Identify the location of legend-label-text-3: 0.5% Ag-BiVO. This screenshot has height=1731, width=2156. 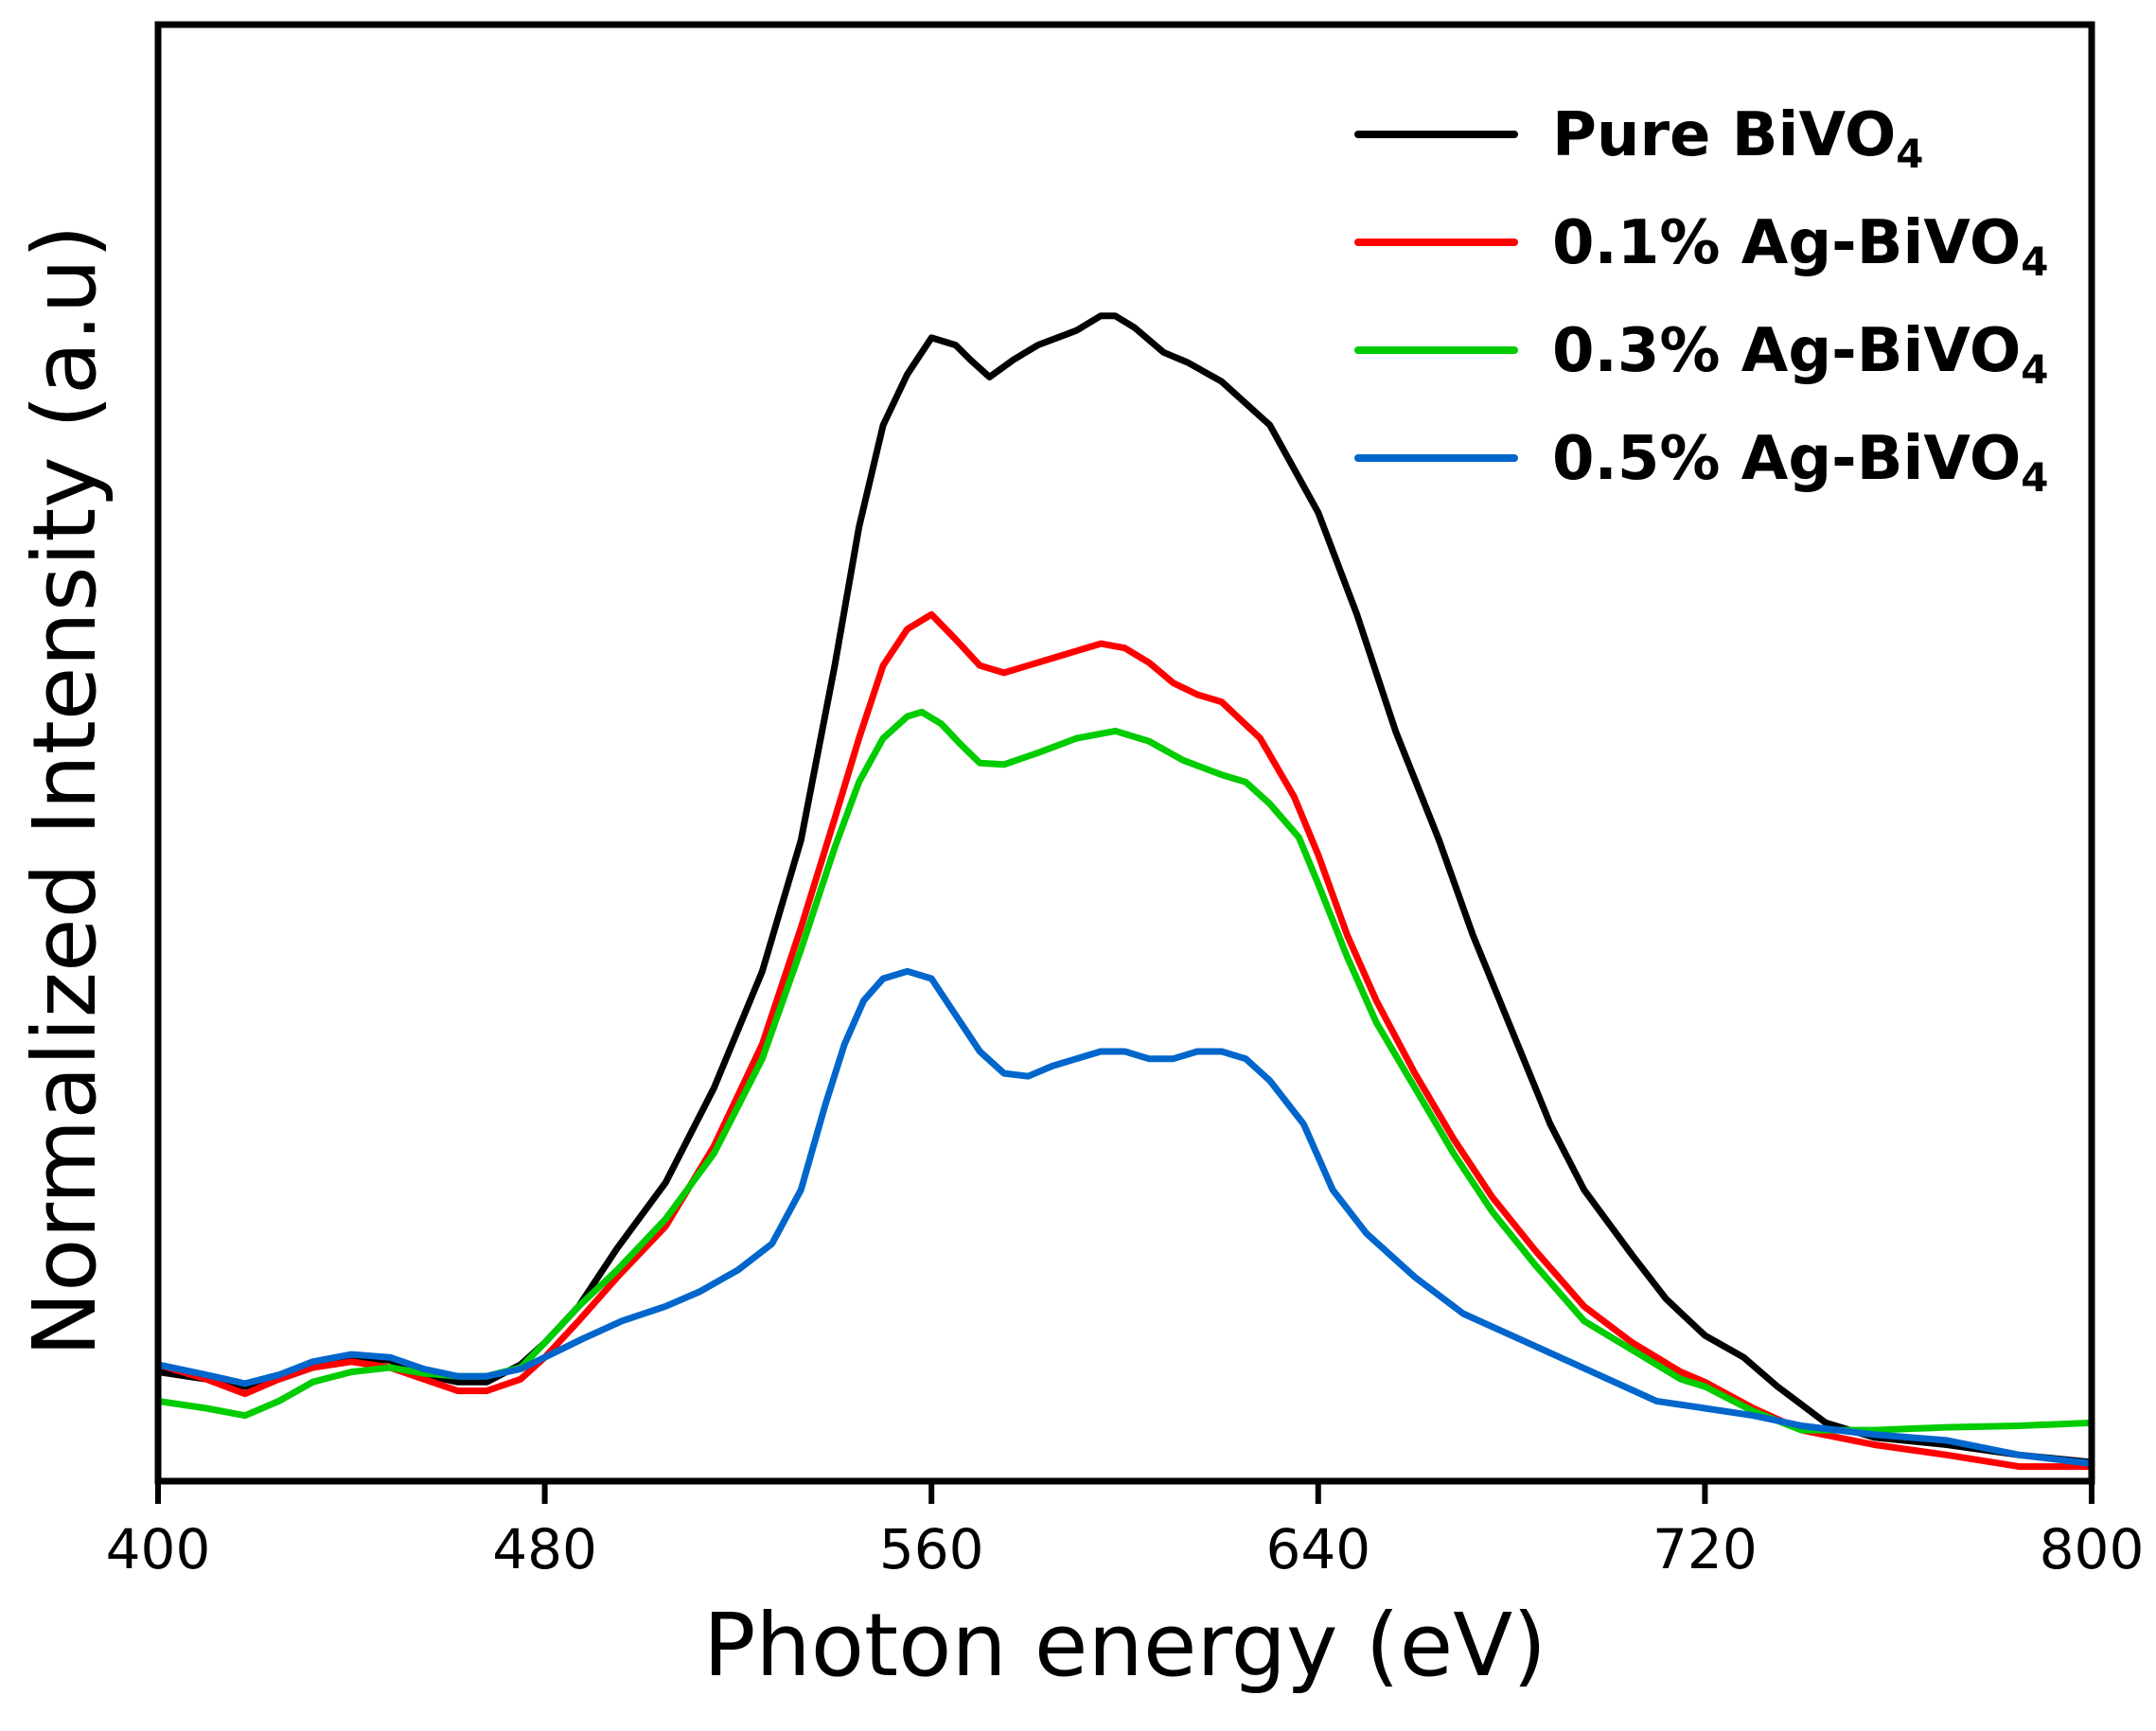
(1786, 459).